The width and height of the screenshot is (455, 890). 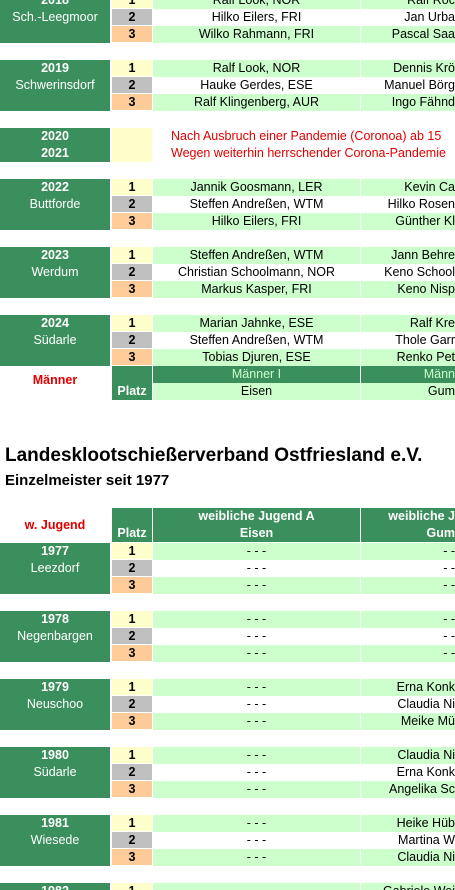 I want to click on name: Heike Hüb, so click(x=408, y=823).